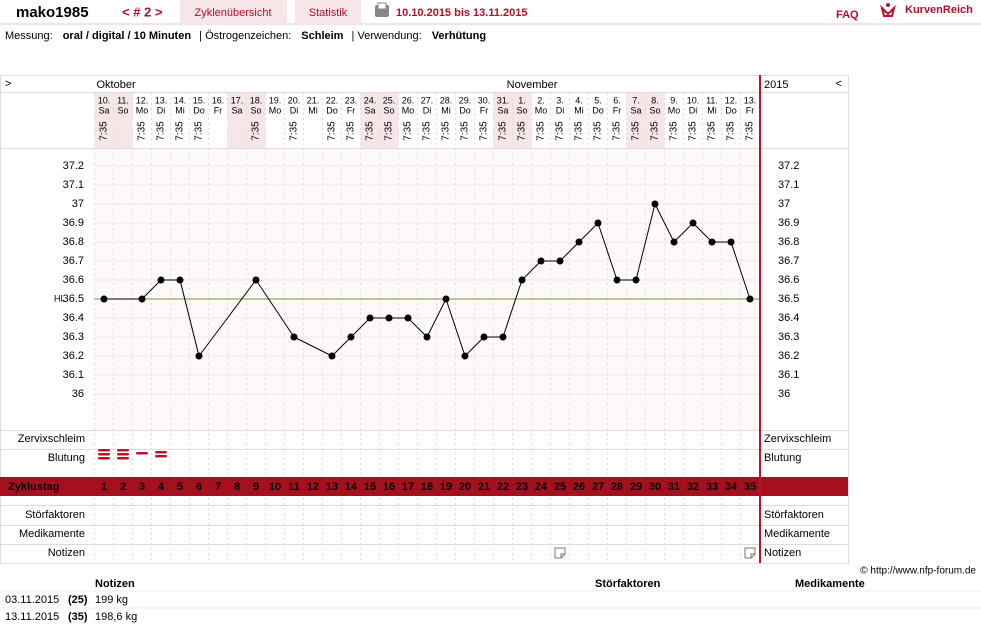  I want to click on date-label: 10., so click(693, 100).